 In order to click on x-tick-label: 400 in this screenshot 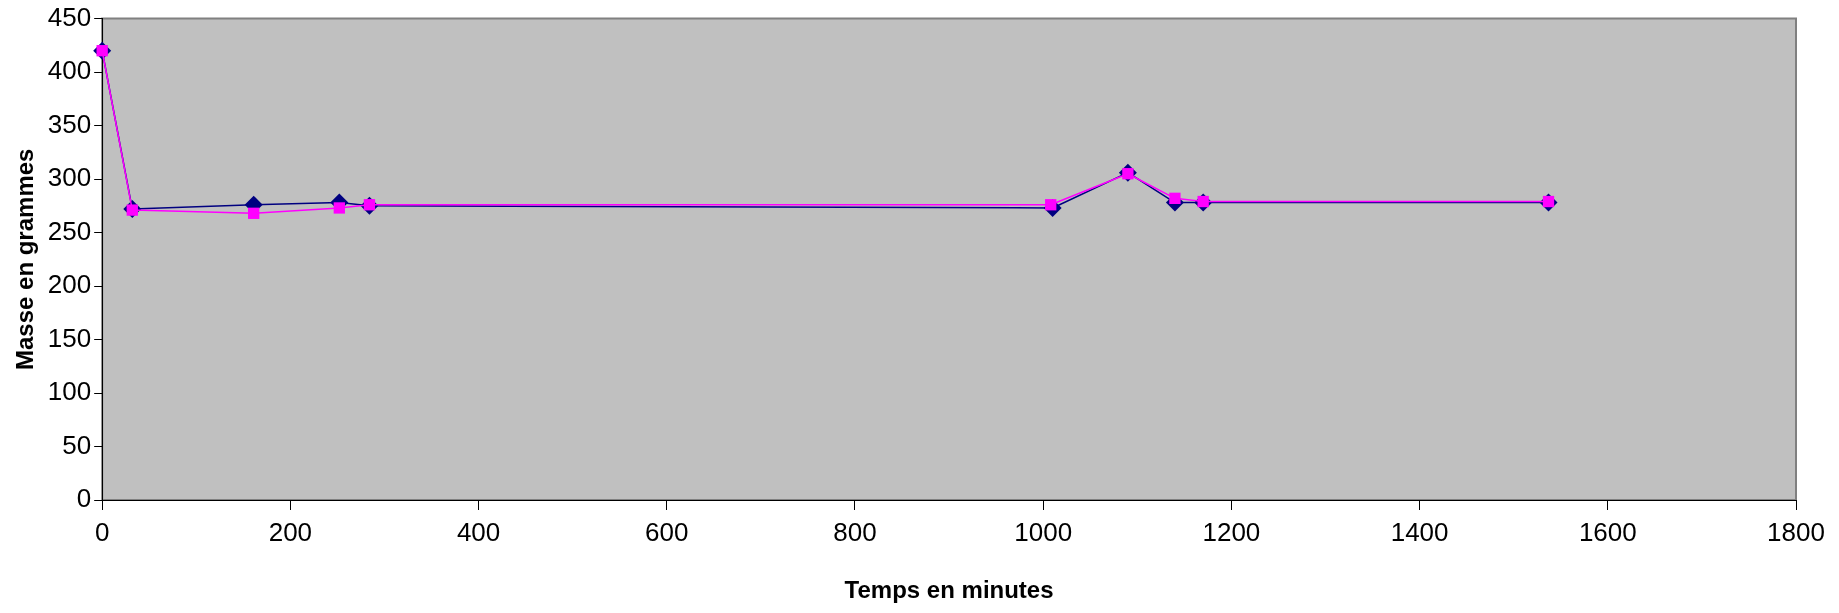, I will do `click(478, 531)`.